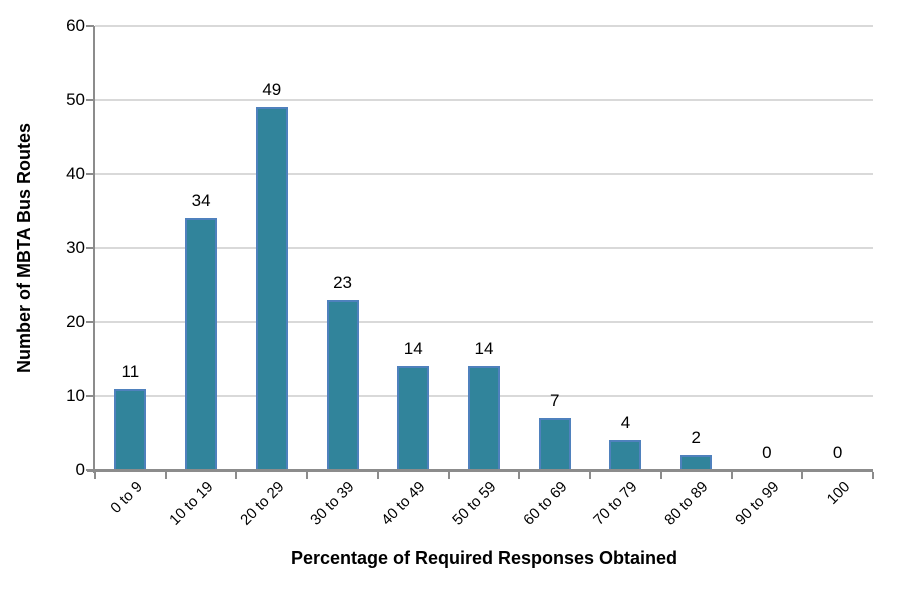  I want to click on x-tick-label-10-to-19: 10 to 19, so click(191, 503).